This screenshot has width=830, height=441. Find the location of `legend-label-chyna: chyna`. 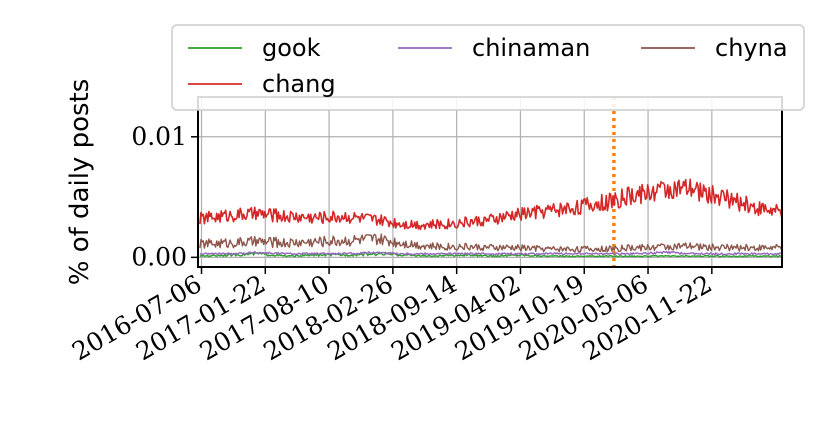

legend-label-chyna: chyna is located at coordinates (751, 48).